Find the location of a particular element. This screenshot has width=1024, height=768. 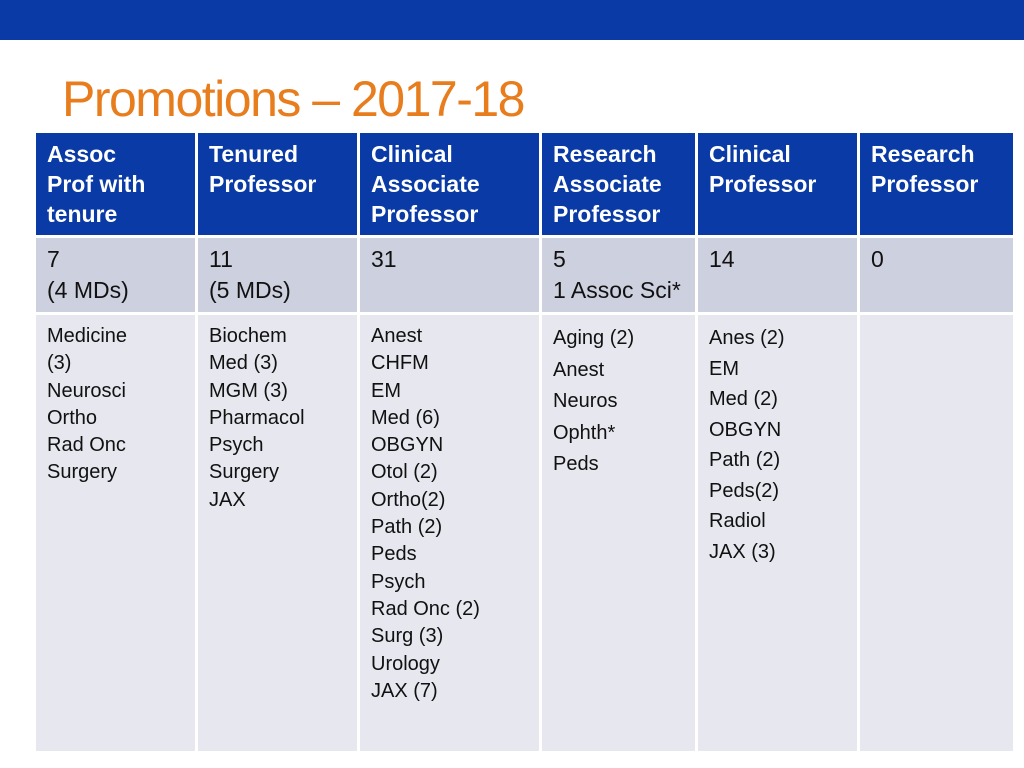

header-clinical-professor: Clinical Professor is located at coordinates (777, 184).